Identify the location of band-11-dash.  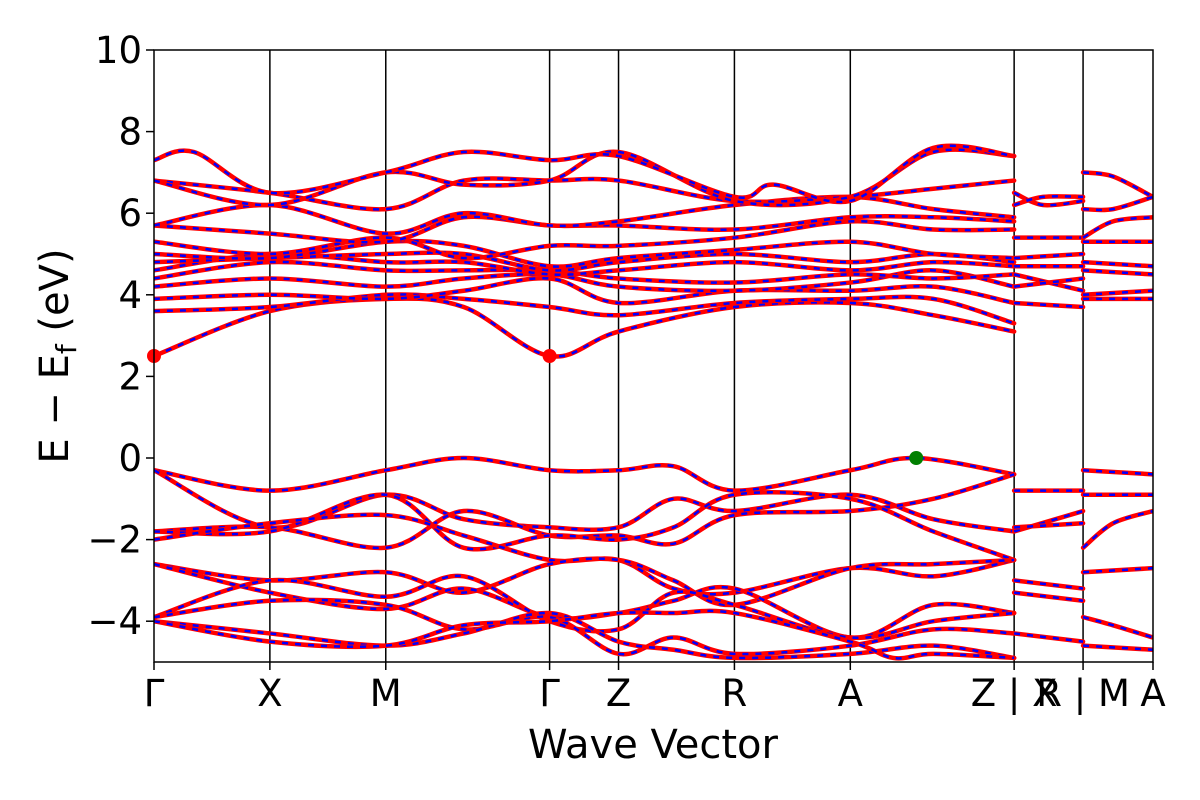
(584, 194).